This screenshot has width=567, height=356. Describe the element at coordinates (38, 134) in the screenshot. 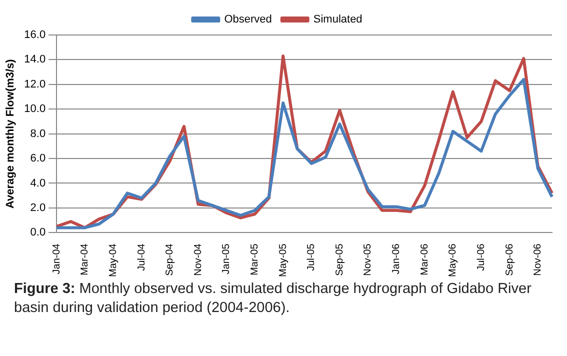

I see `y-tick-label: 8.0` at that location.